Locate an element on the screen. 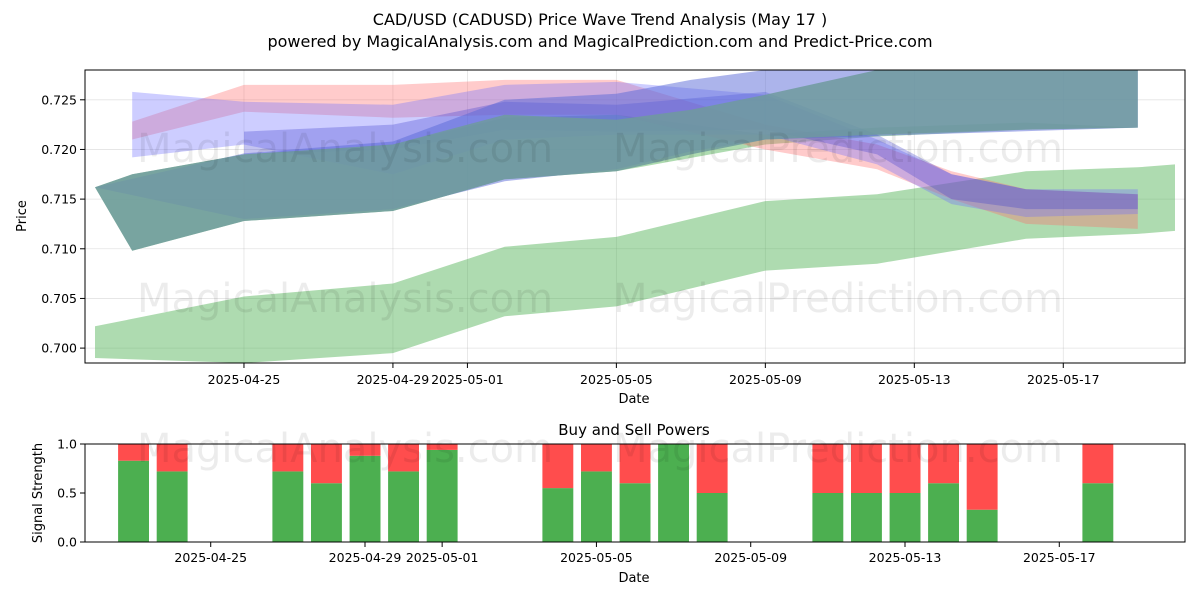 Image resolution: width=1200 pixels, height=600 pixels. signal-bars is located at coordinates (616, 493).